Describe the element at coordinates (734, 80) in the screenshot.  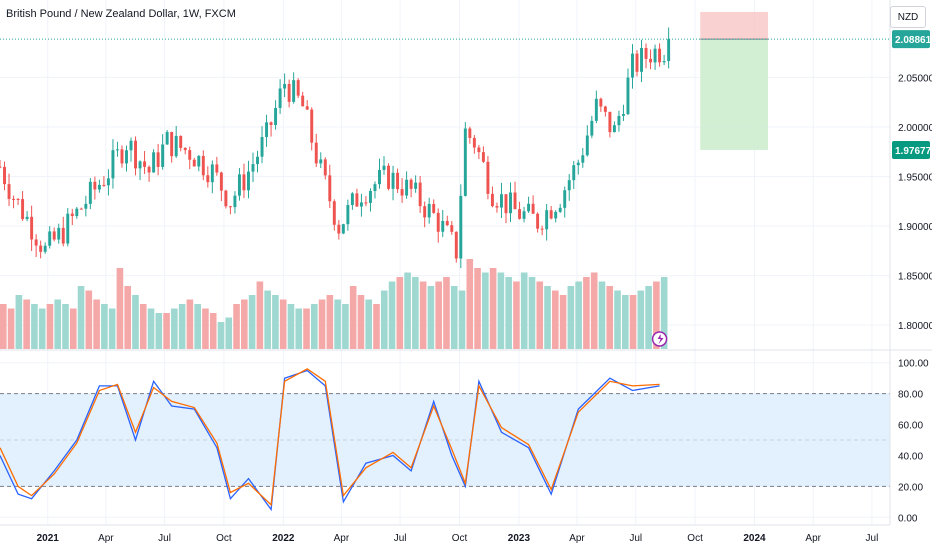
I see `position-tool` at that location.